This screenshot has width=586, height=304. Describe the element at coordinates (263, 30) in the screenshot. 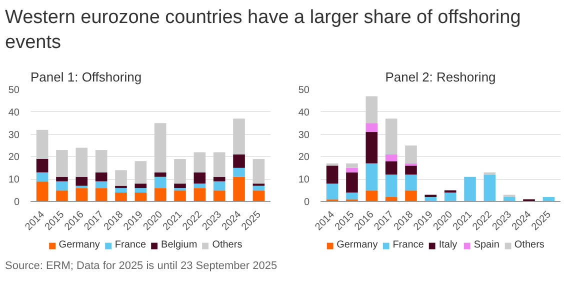

I see `chart-title: Western eurozone countries have a larger share of offshoring events` at that location.